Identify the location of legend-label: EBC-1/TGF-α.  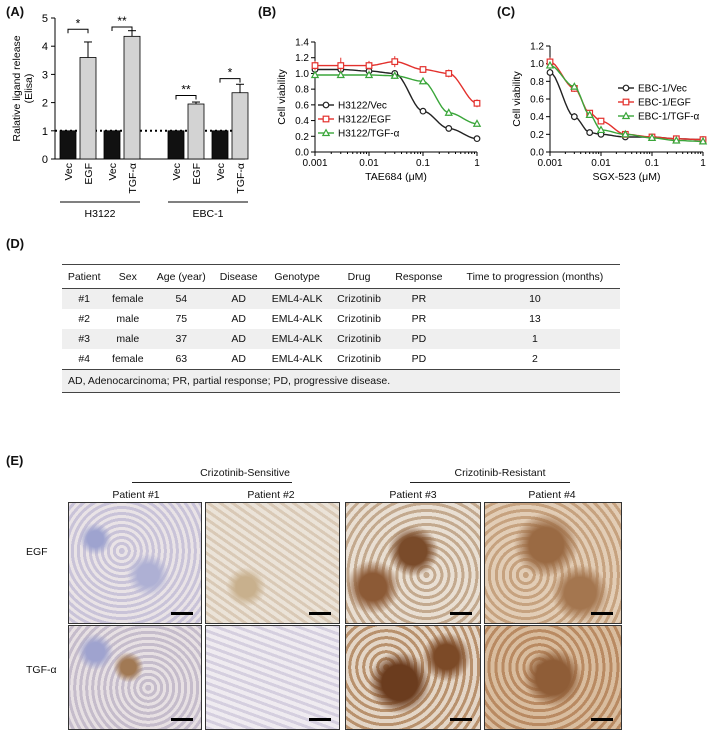
(669, 117).